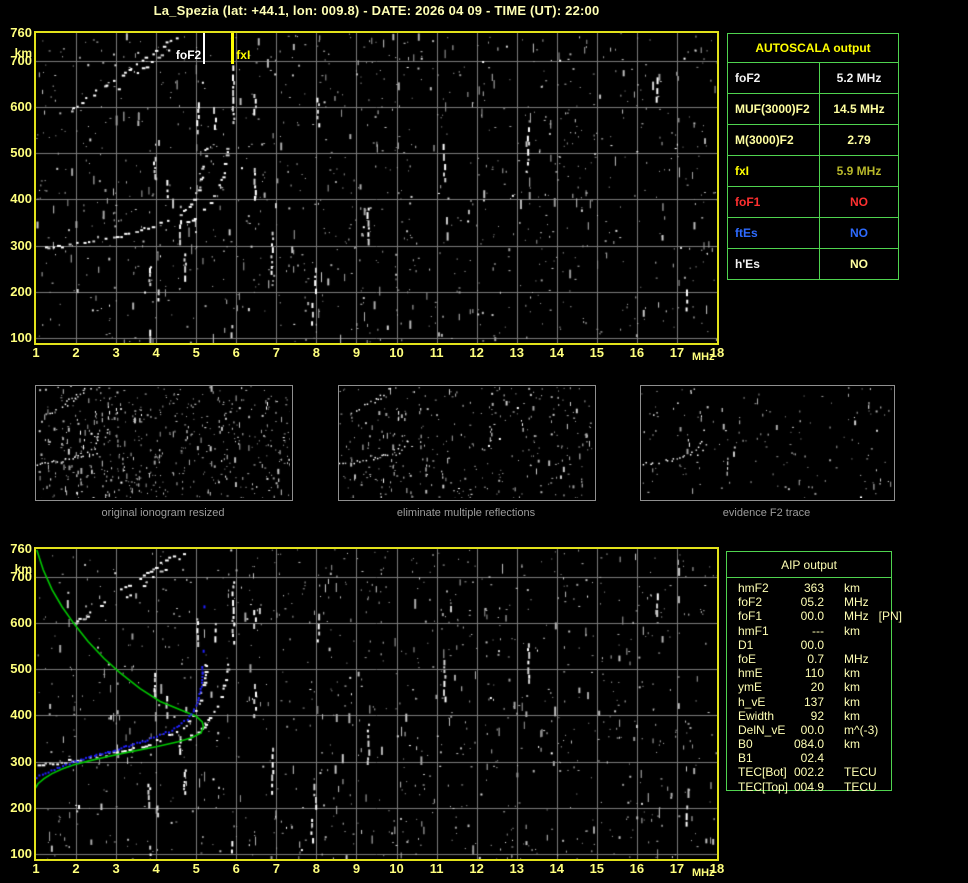  I want to click on parameter-value: ---, so click(818, 630).